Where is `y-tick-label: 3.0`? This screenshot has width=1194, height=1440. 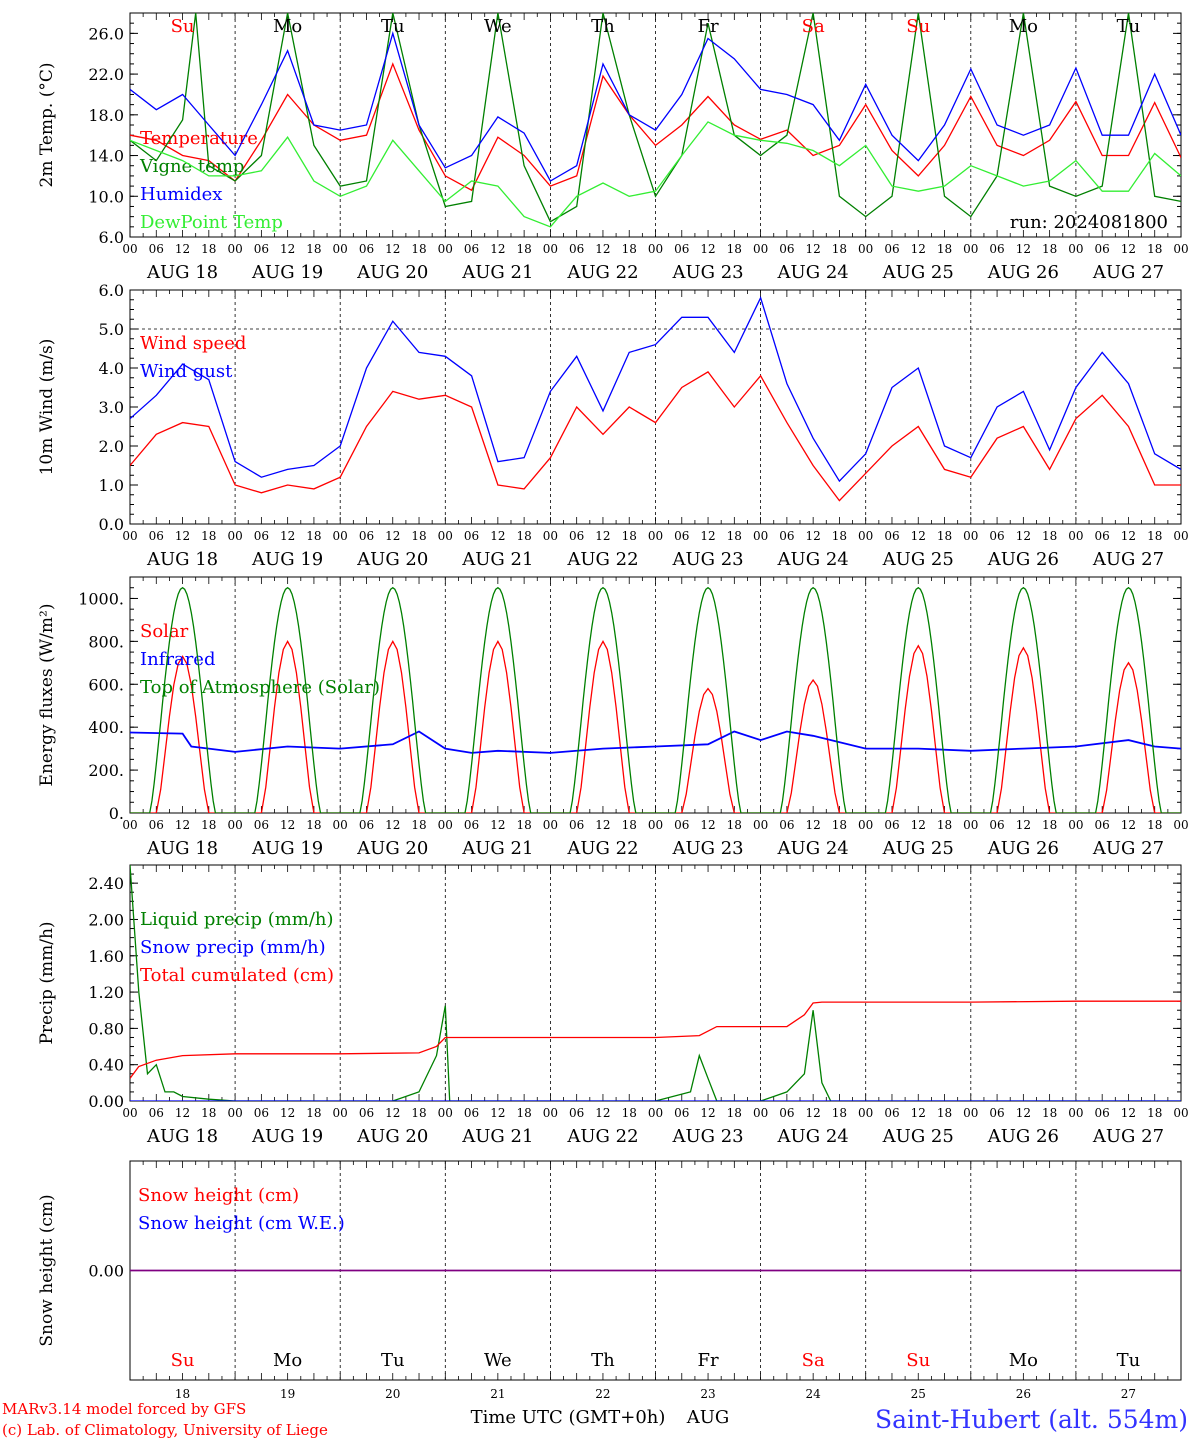
y-tick-label: 3.0 is located at coordinates (111, 407).